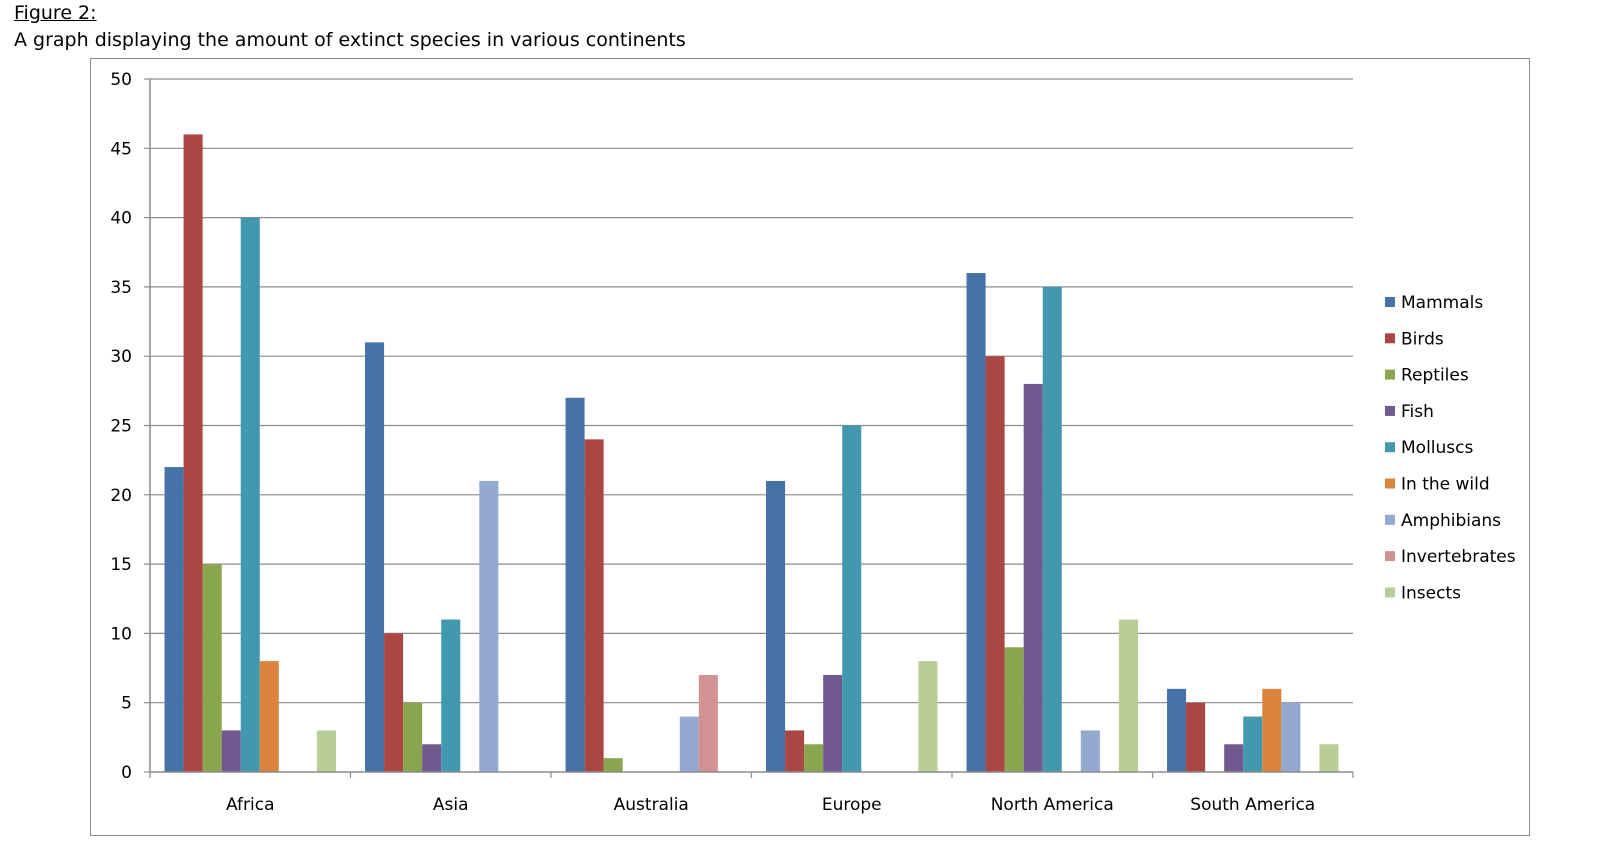  I want to click on bar-molluscs-europe, so click(852, 598).